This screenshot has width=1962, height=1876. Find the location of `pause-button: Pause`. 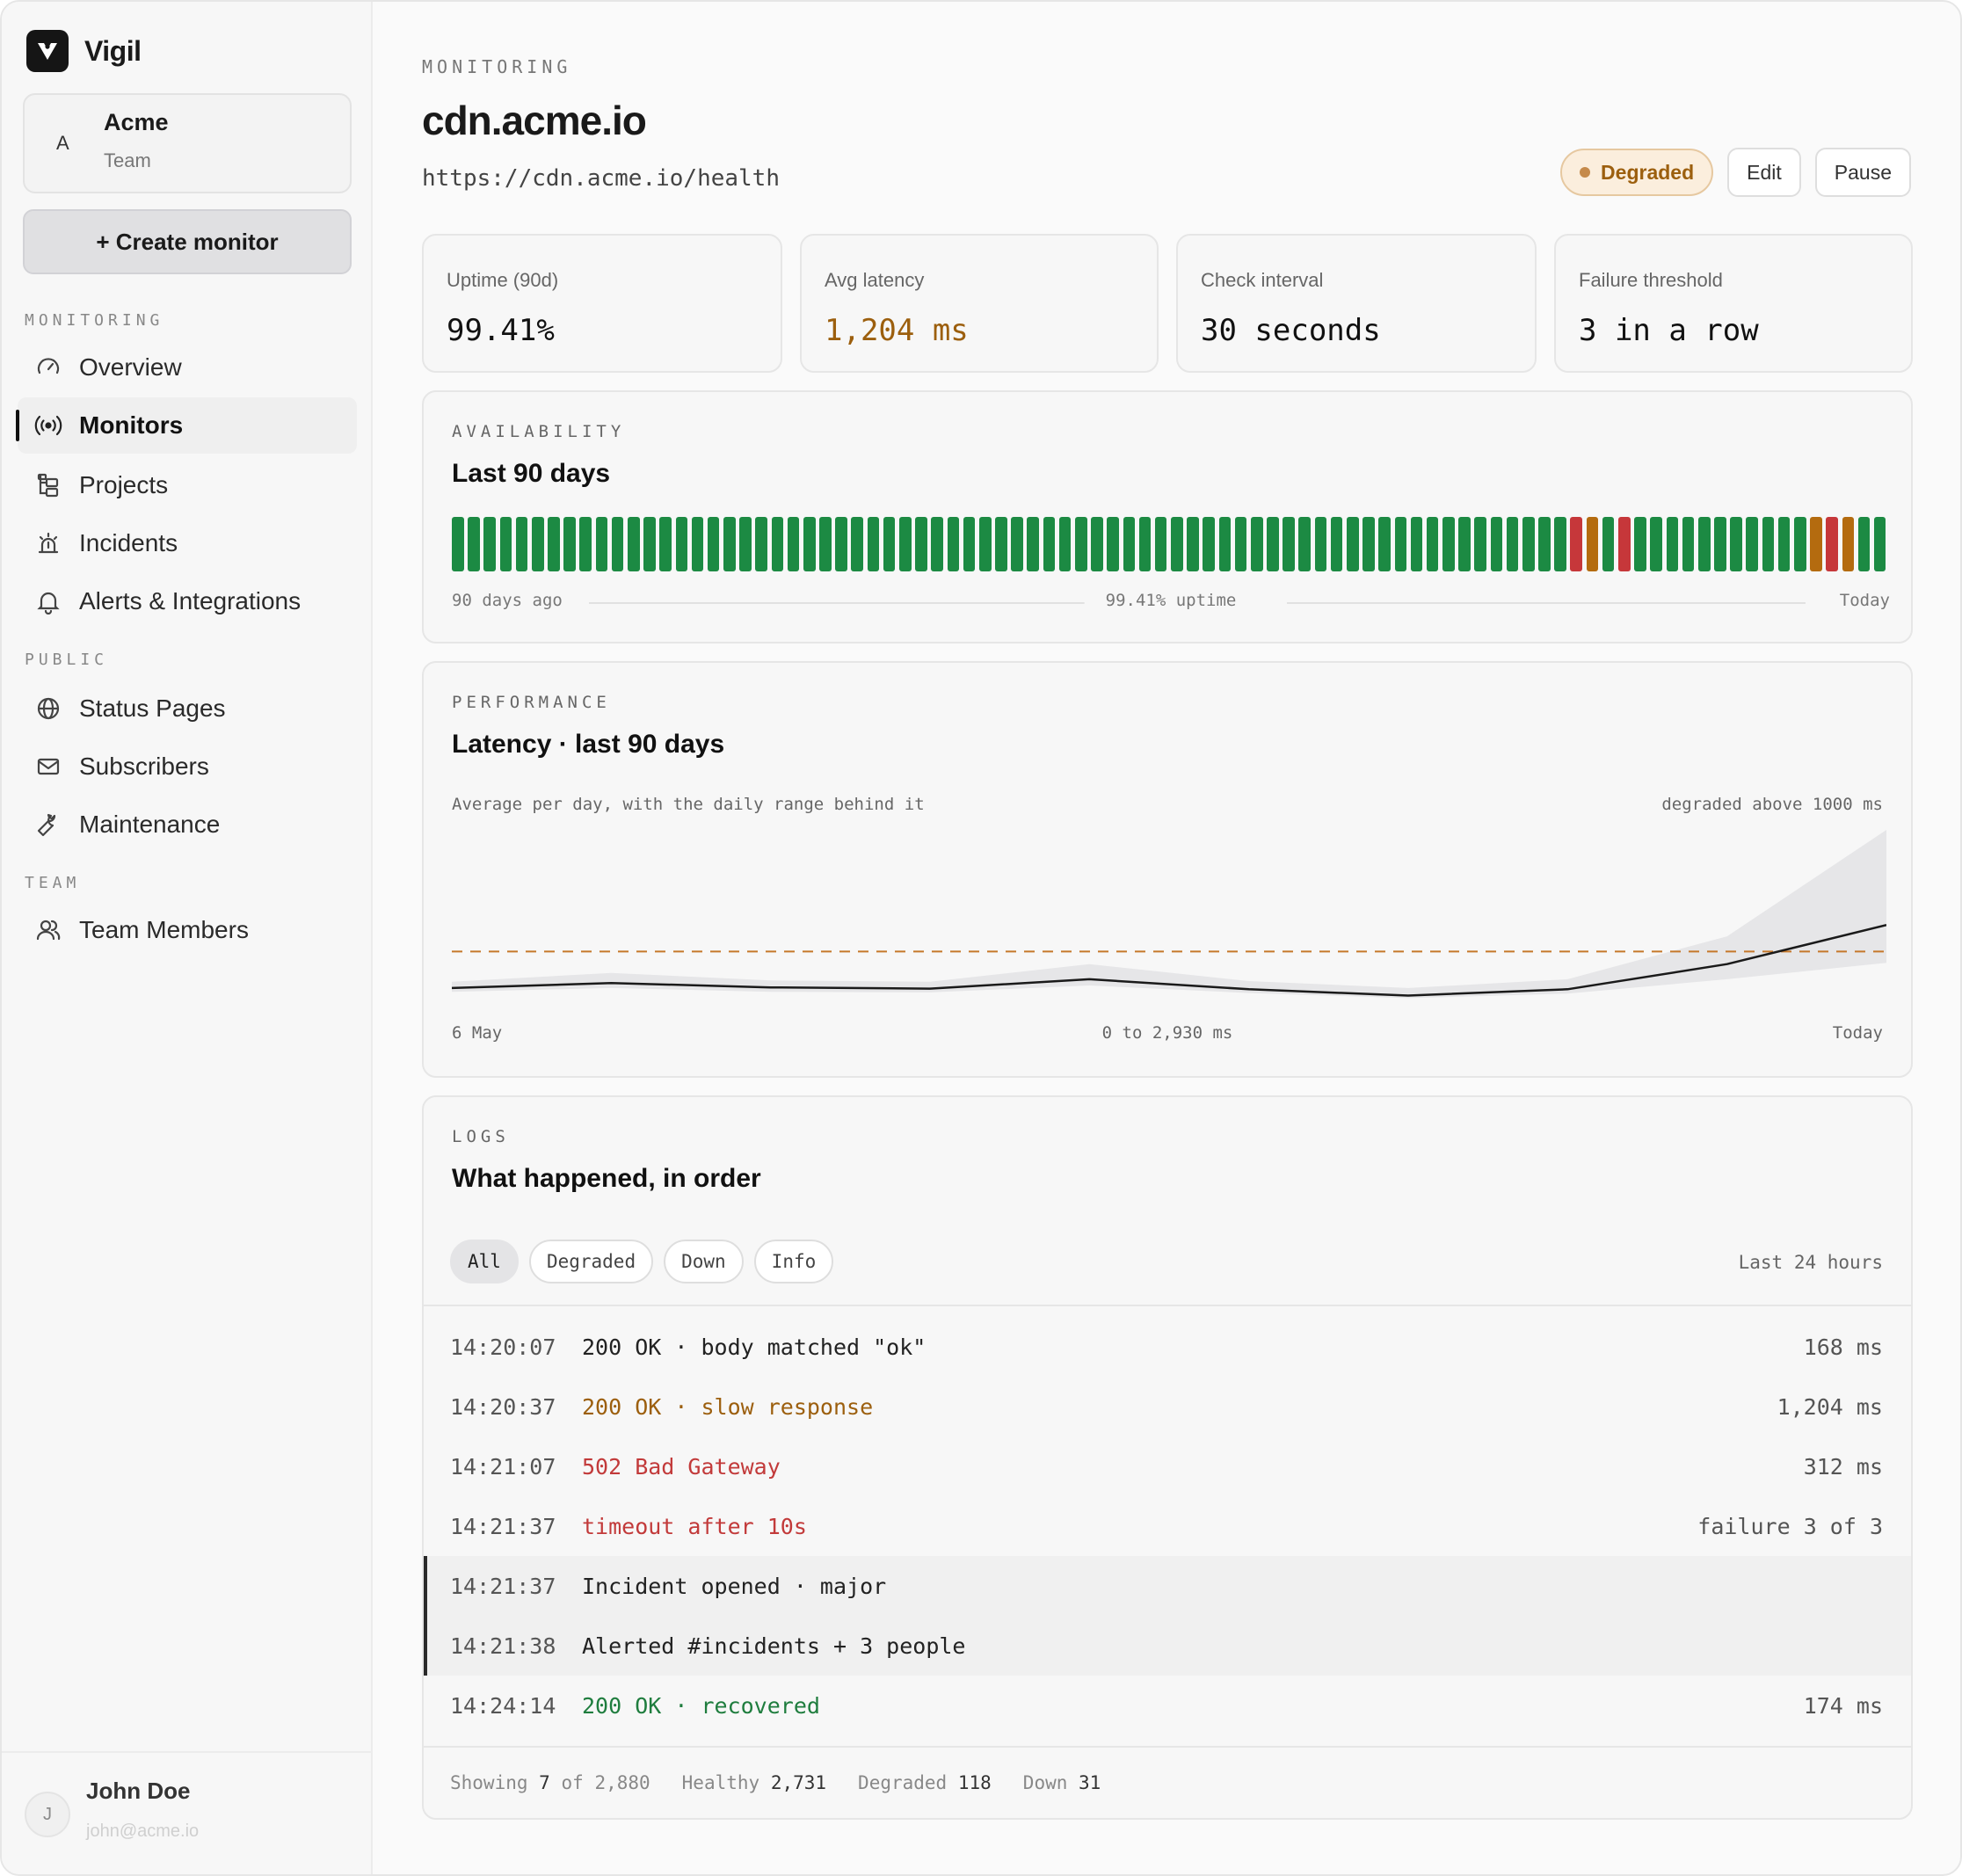

pause-button: Pause is located at coordinates (1862, 172).